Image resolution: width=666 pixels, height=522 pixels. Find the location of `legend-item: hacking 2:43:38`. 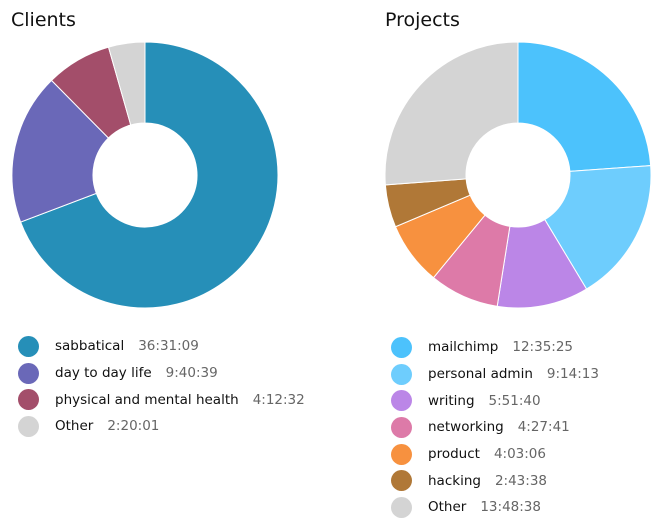

legend-item: hacking 2:43:38 is located at coordinates (495, 480).